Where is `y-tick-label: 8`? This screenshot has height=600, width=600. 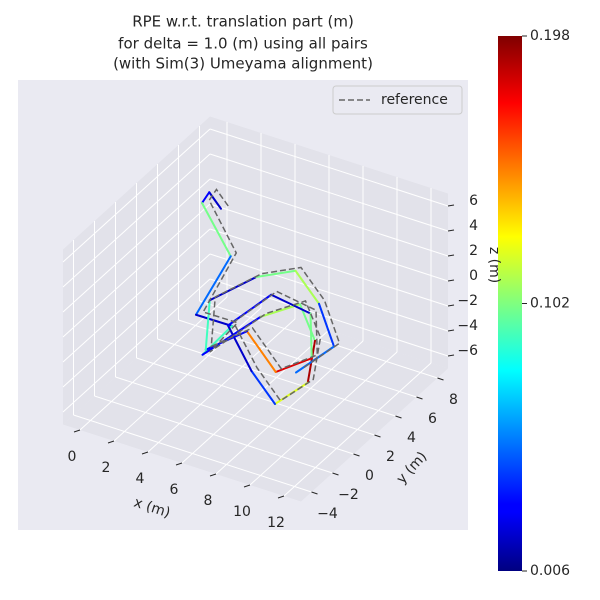
y-tick-label: 8 is located at coordinates (453, 400).